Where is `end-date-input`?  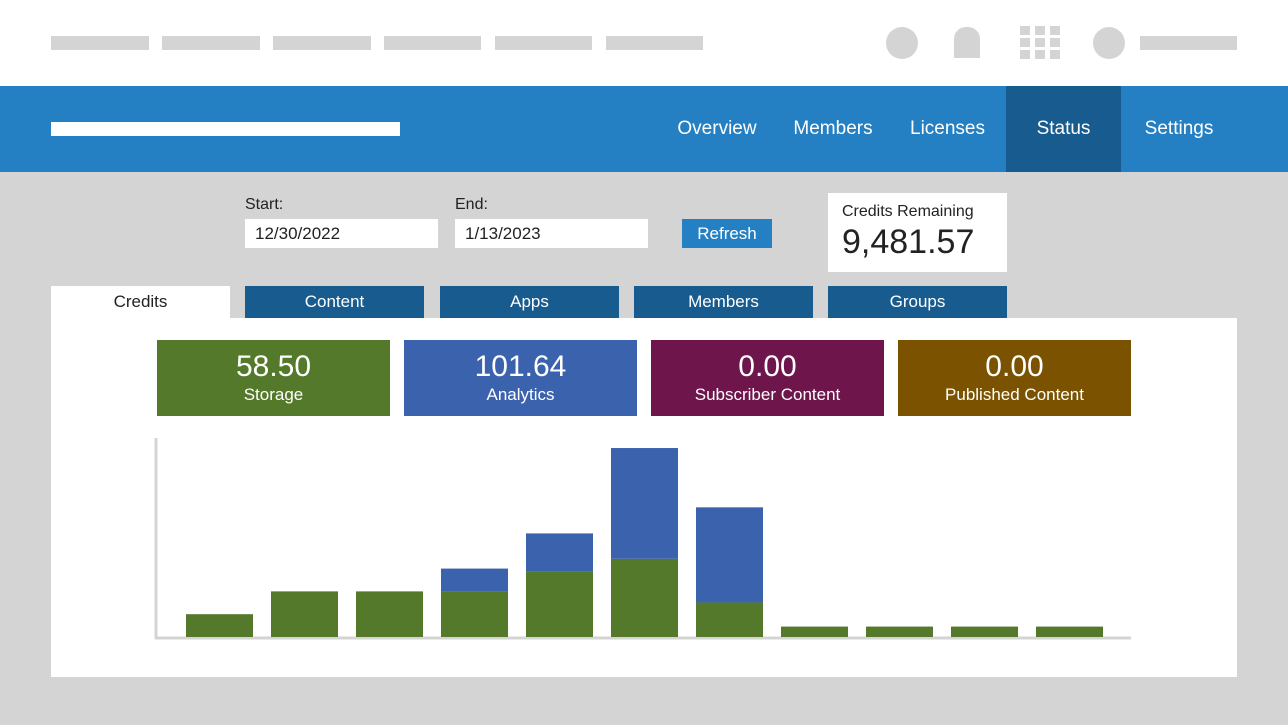
end-date-input is located at coordinates (551, 233).